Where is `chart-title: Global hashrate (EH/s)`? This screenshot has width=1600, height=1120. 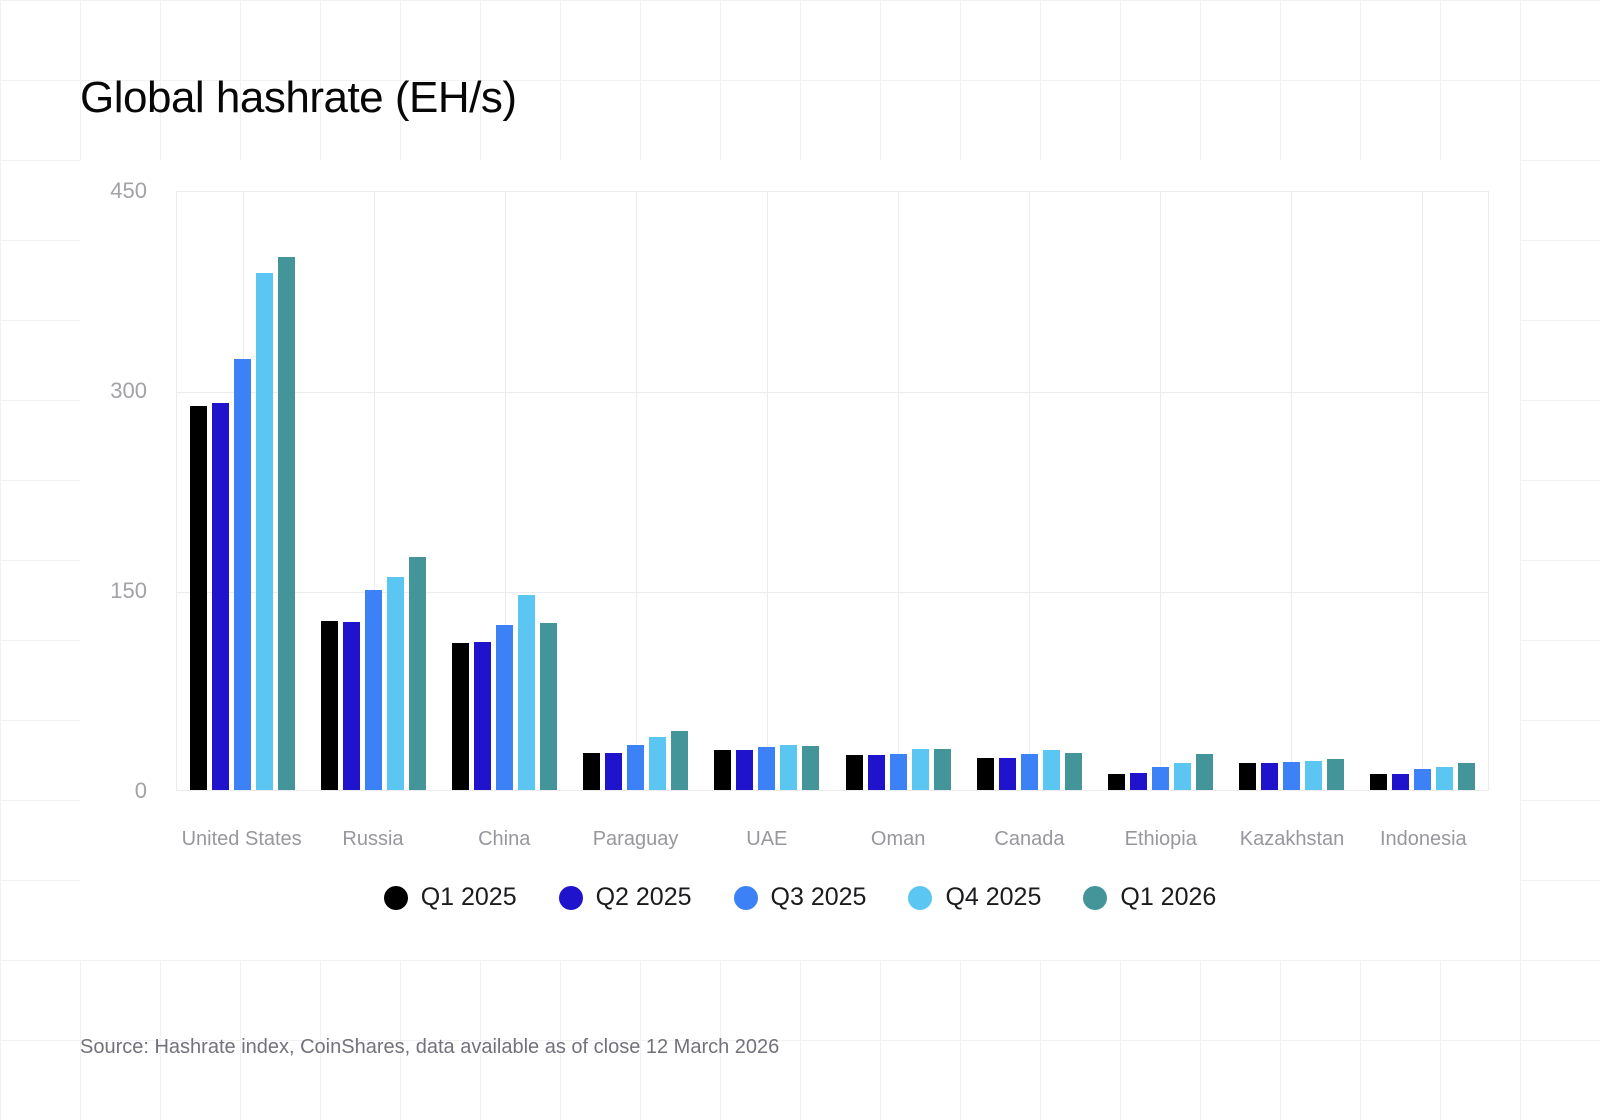 chart-title: Global hashrate (EH/s) is located at coordinates (298, 97).